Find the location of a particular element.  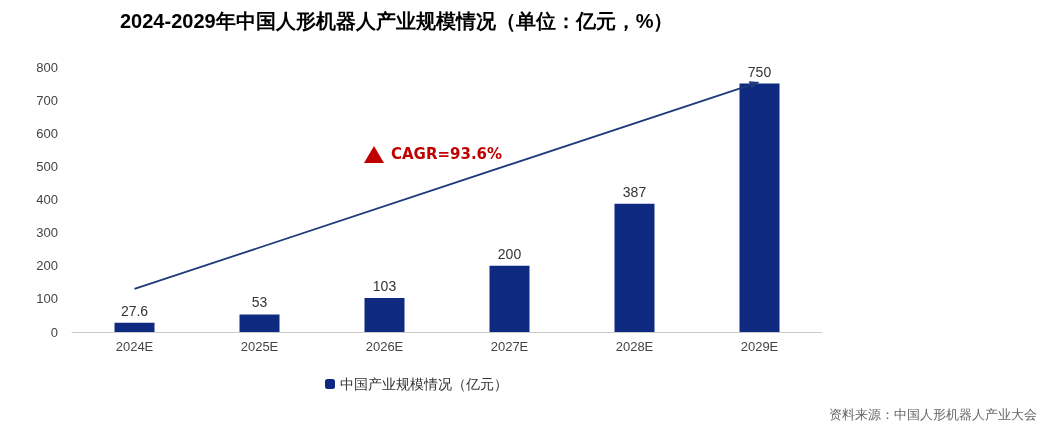

y-tick-label: 300 is located at coordinates (47, 233).